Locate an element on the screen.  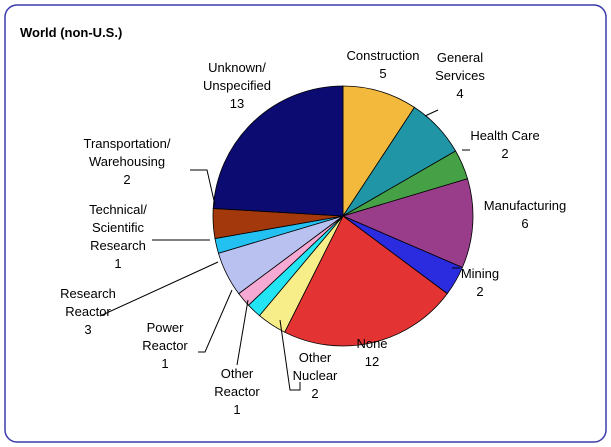
slice-value: 3 is located at coordinates (87, 329).